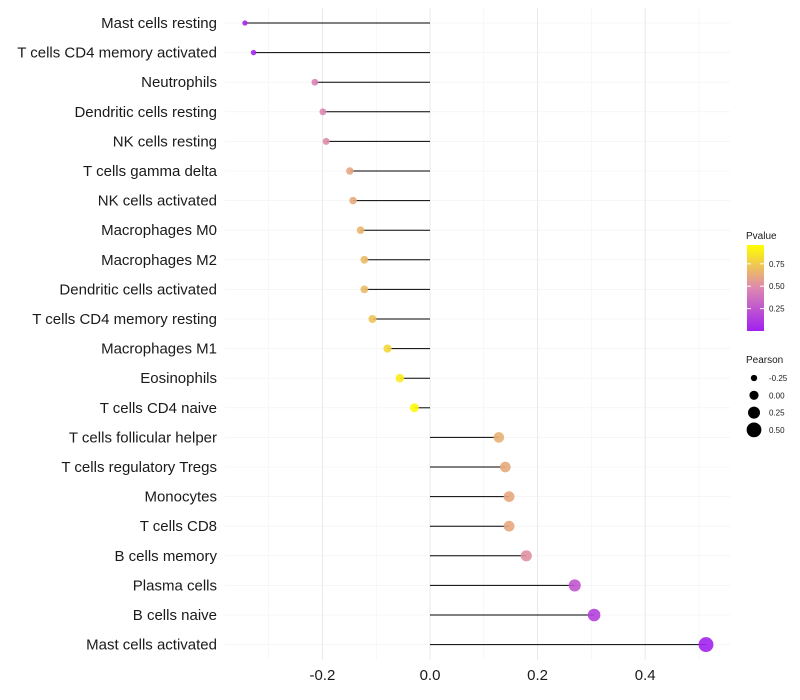 The width and height of the screenshot is (800, 700). What do you see at coordinates (159, 349) in the screenshot?
I see `category-label: Macrophages M1` at bounding box center [159, 349].